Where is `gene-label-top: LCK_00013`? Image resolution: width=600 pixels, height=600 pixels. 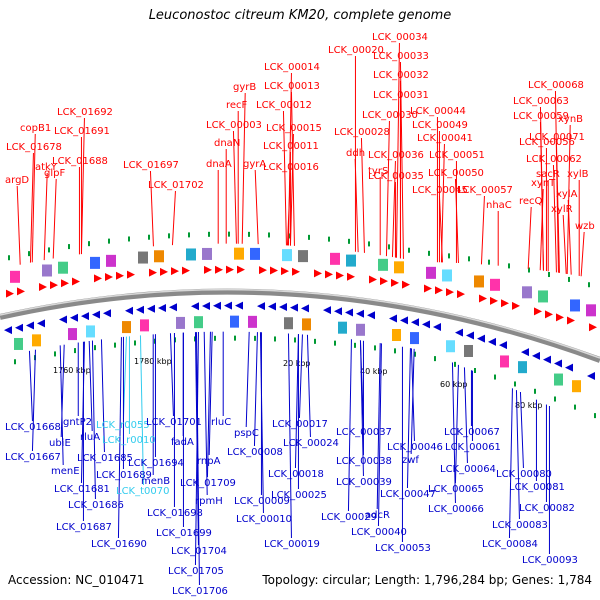 gene-label-top: LCK_00013 is located at coordinates (292, 86).